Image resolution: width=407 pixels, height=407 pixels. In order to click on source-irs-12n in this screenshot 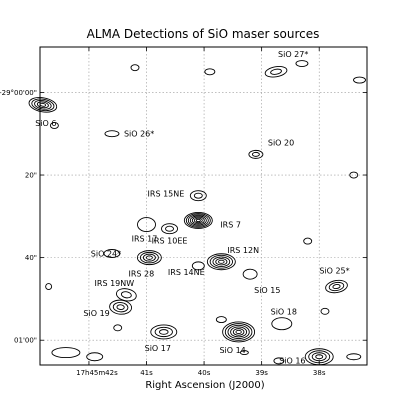, I will do `click(221, 262)`.